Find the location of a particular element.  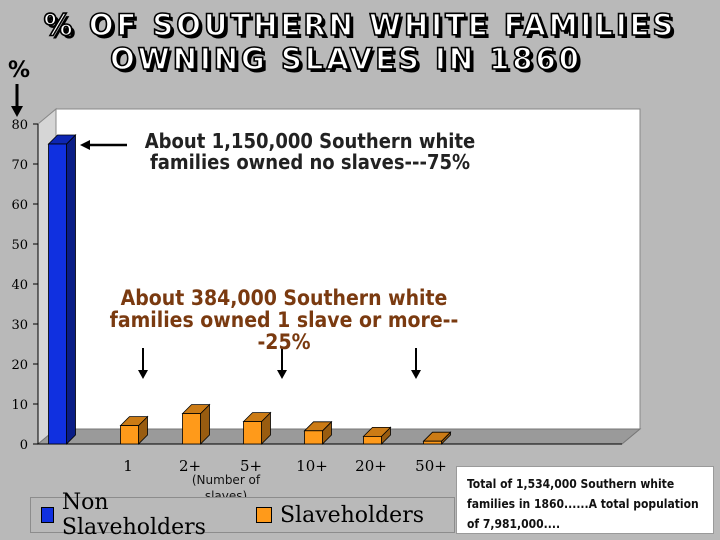

y-unit-label: % is located at coordinates (19, 70).